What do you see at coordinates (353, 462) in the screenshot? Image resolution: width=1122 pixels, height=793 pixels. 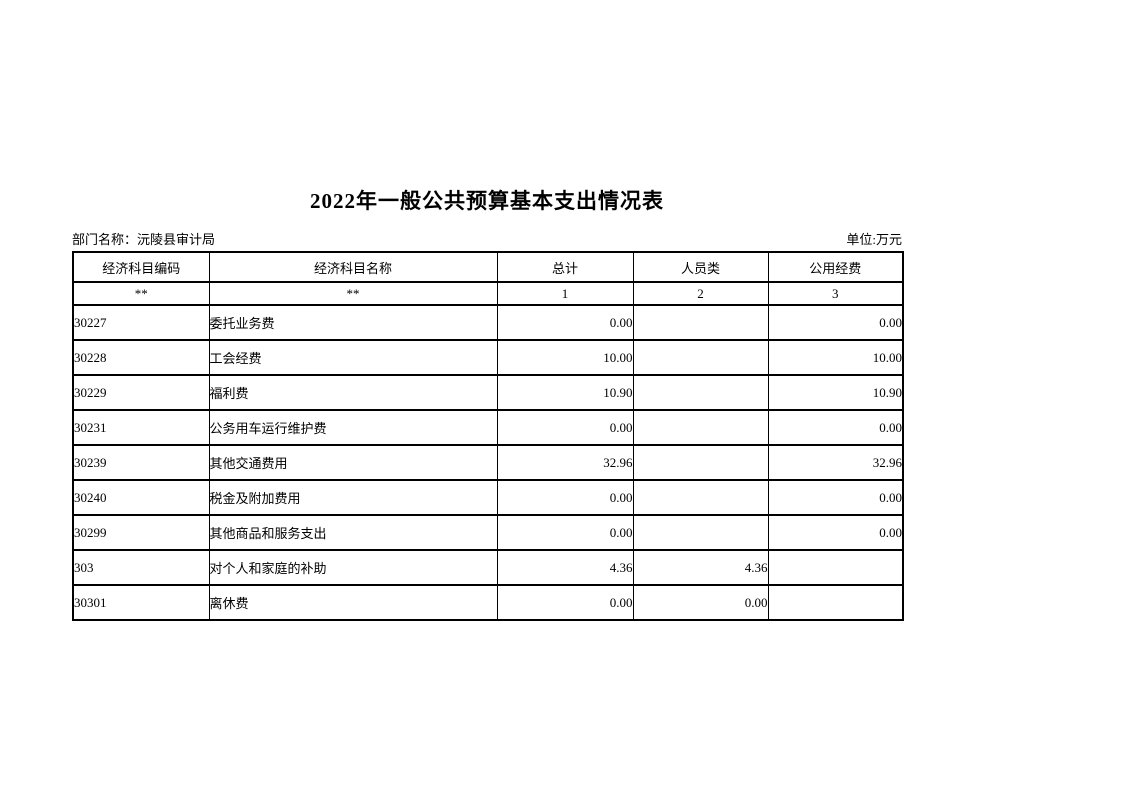 I see `cell-subject-name: 其他交通费用` at bounding box center [353, 462].